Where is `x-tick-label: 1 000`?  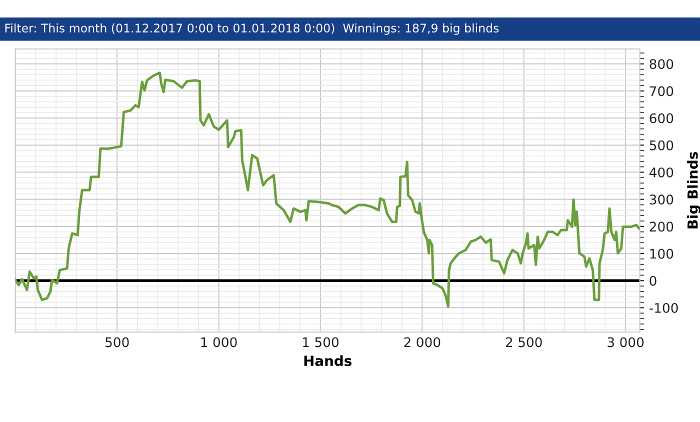
x-tick-label: 1 000 is located at coordinates (219, 342).